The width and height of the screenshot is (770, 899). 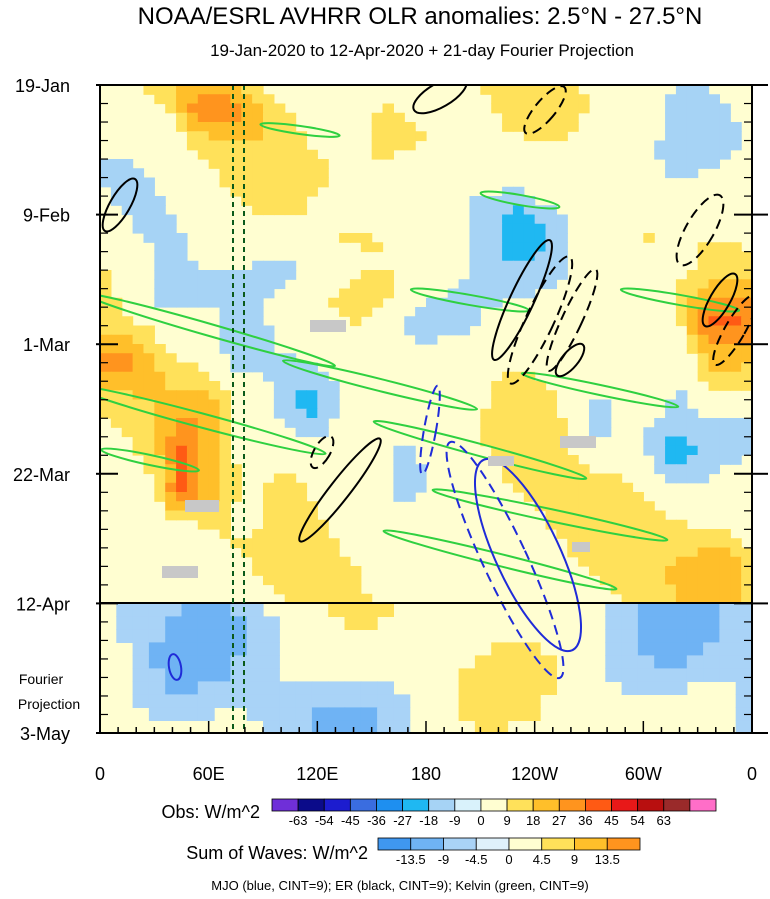 I want to click on obs-colorbar-swatch, so click(x=598, y=805).